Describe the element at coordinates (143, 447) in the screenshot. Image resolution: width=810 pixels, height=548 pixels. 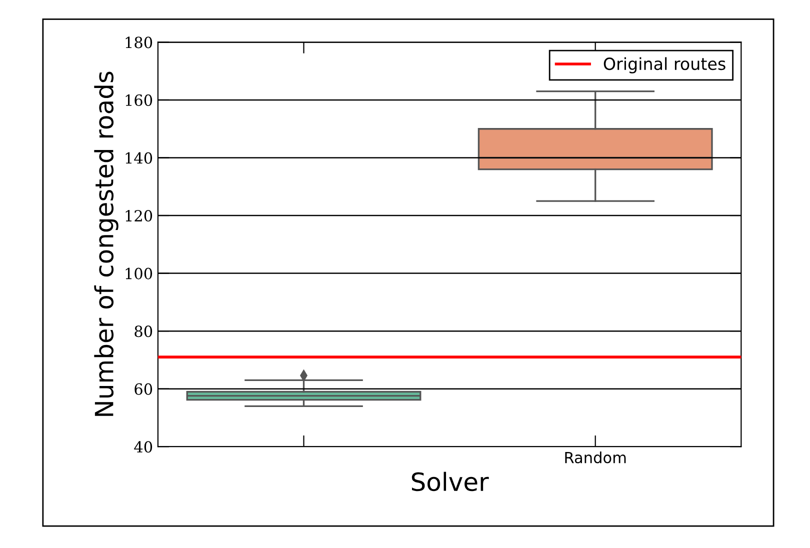
I see `y-tick-label: 40` at that location.